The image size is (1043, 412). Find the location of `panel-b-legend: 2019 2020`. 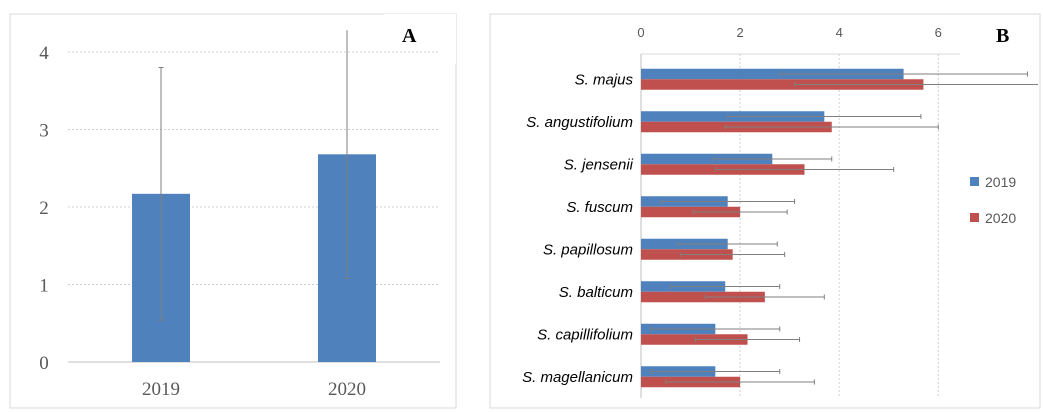

panel-b-legend: 2019 2020 is located at coordinates (993, 200).